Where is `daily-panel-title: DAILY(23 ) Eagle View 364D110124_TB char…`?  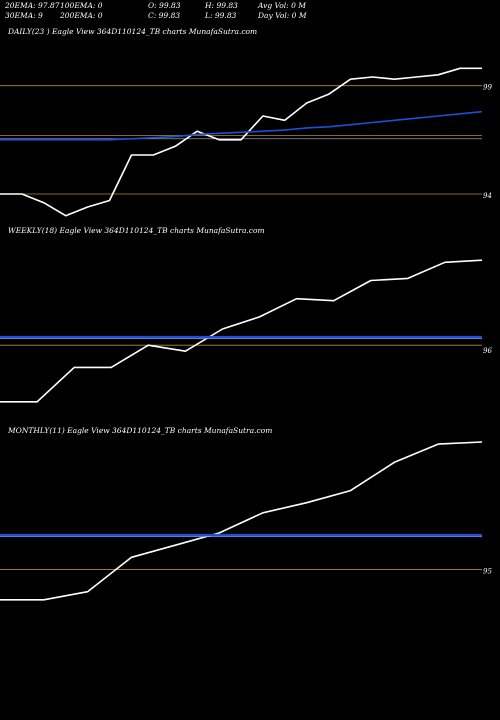 daily-panel-title: DAILY(23 ) Eagle View 364D110124_TB char… is located at coordinates (133, 31).